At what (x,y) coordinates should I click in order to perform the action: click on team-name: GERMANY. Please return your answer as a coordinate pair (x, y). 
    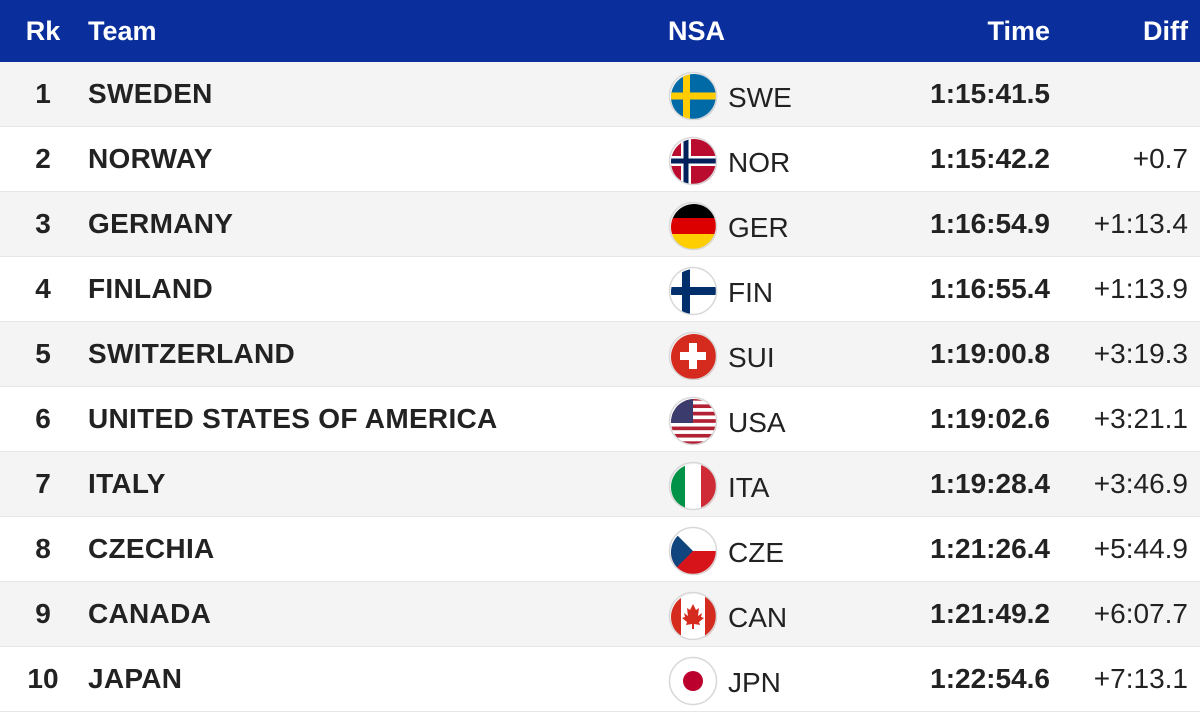
    Looking at the image, I should click on (161, 223).